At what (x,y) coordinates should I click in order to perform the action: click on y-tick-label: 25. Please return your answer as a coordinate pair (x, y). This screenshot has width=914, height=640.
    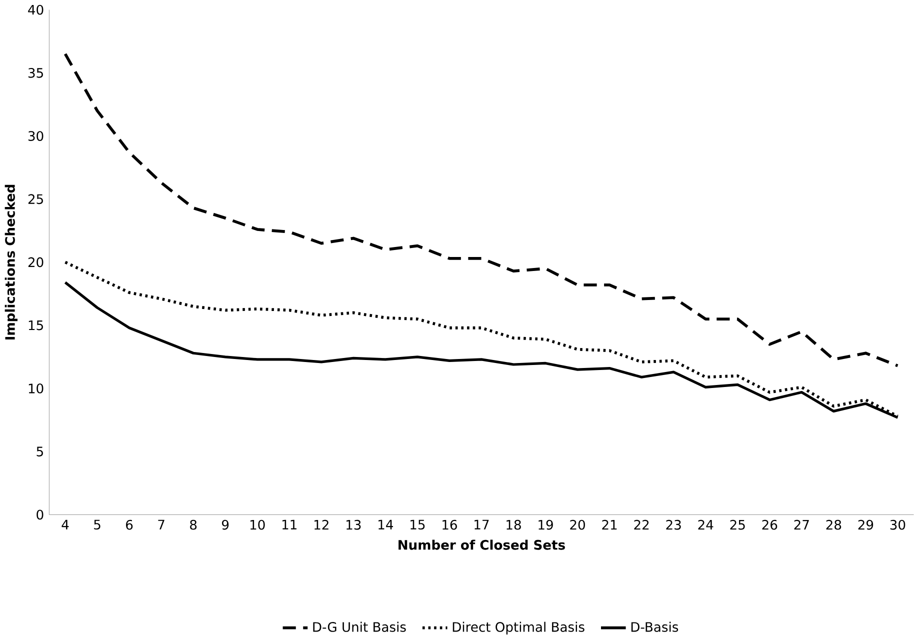
    Looking at the image, I should click on (35, 199).